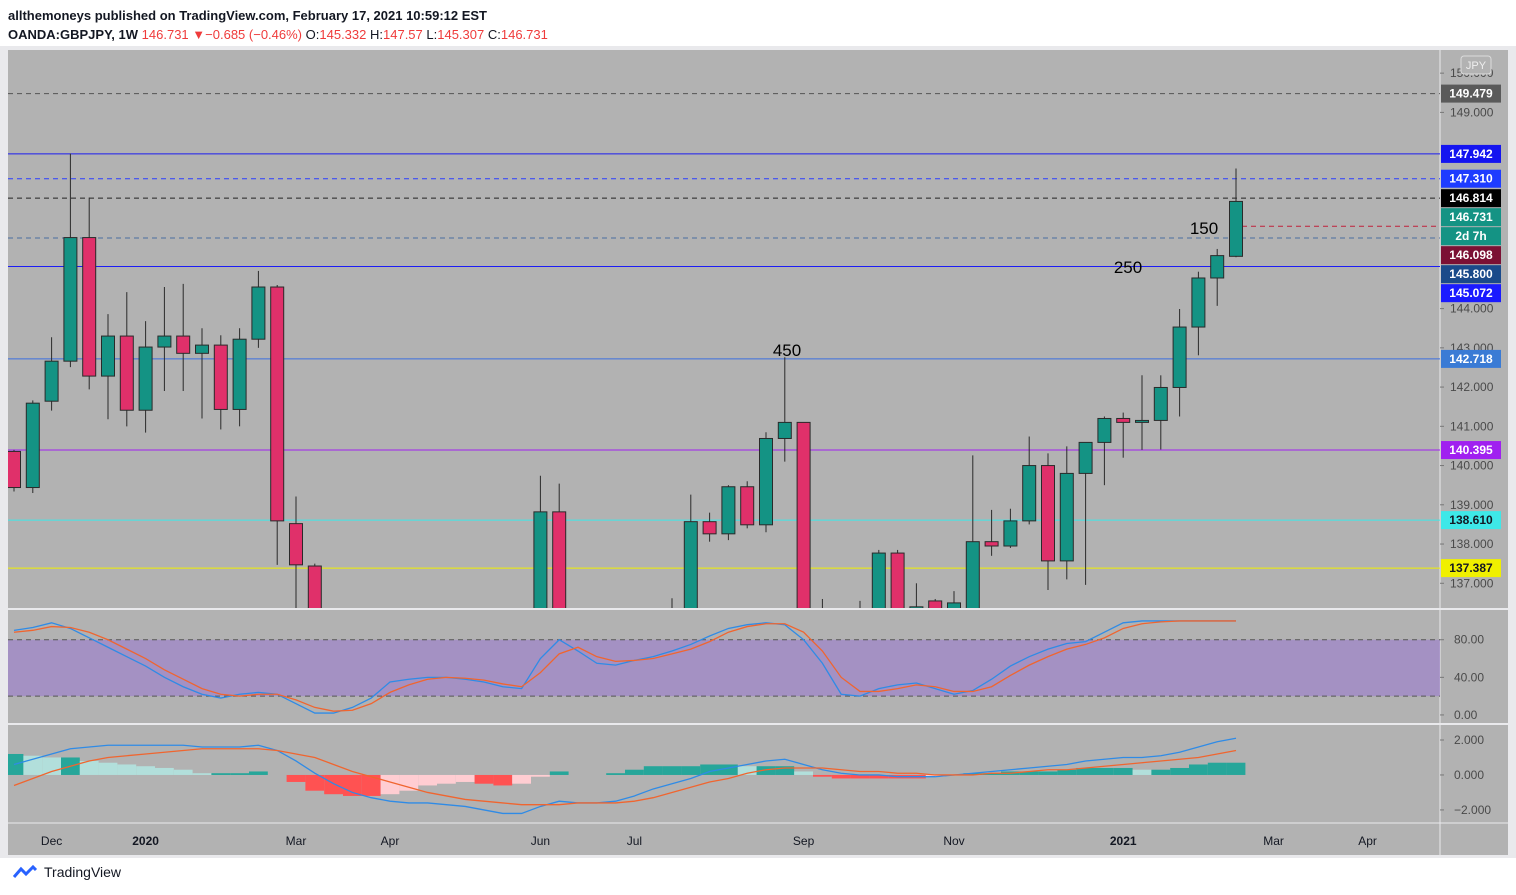 Image resolution: width=1516 pixels, height=895 pixels. I want to click on footer: TradingView, so click(66, 872).